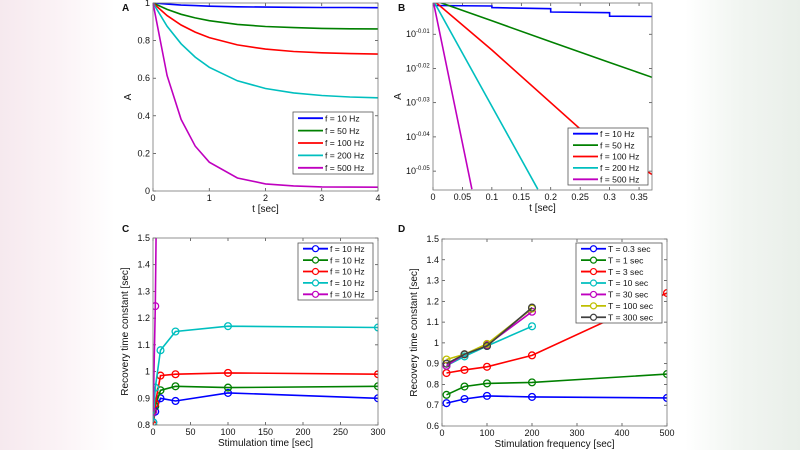  I want to click on x-tick-label: 0.15, so click(522, 197).